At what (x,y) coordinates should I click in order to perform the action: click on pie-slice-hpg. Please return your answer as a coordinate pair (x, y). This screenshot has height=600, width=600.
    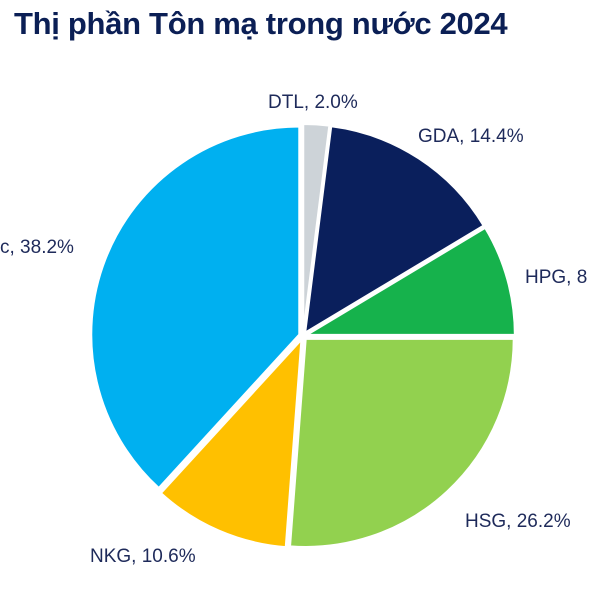
    Looking at the image, I should click on (409, 281).